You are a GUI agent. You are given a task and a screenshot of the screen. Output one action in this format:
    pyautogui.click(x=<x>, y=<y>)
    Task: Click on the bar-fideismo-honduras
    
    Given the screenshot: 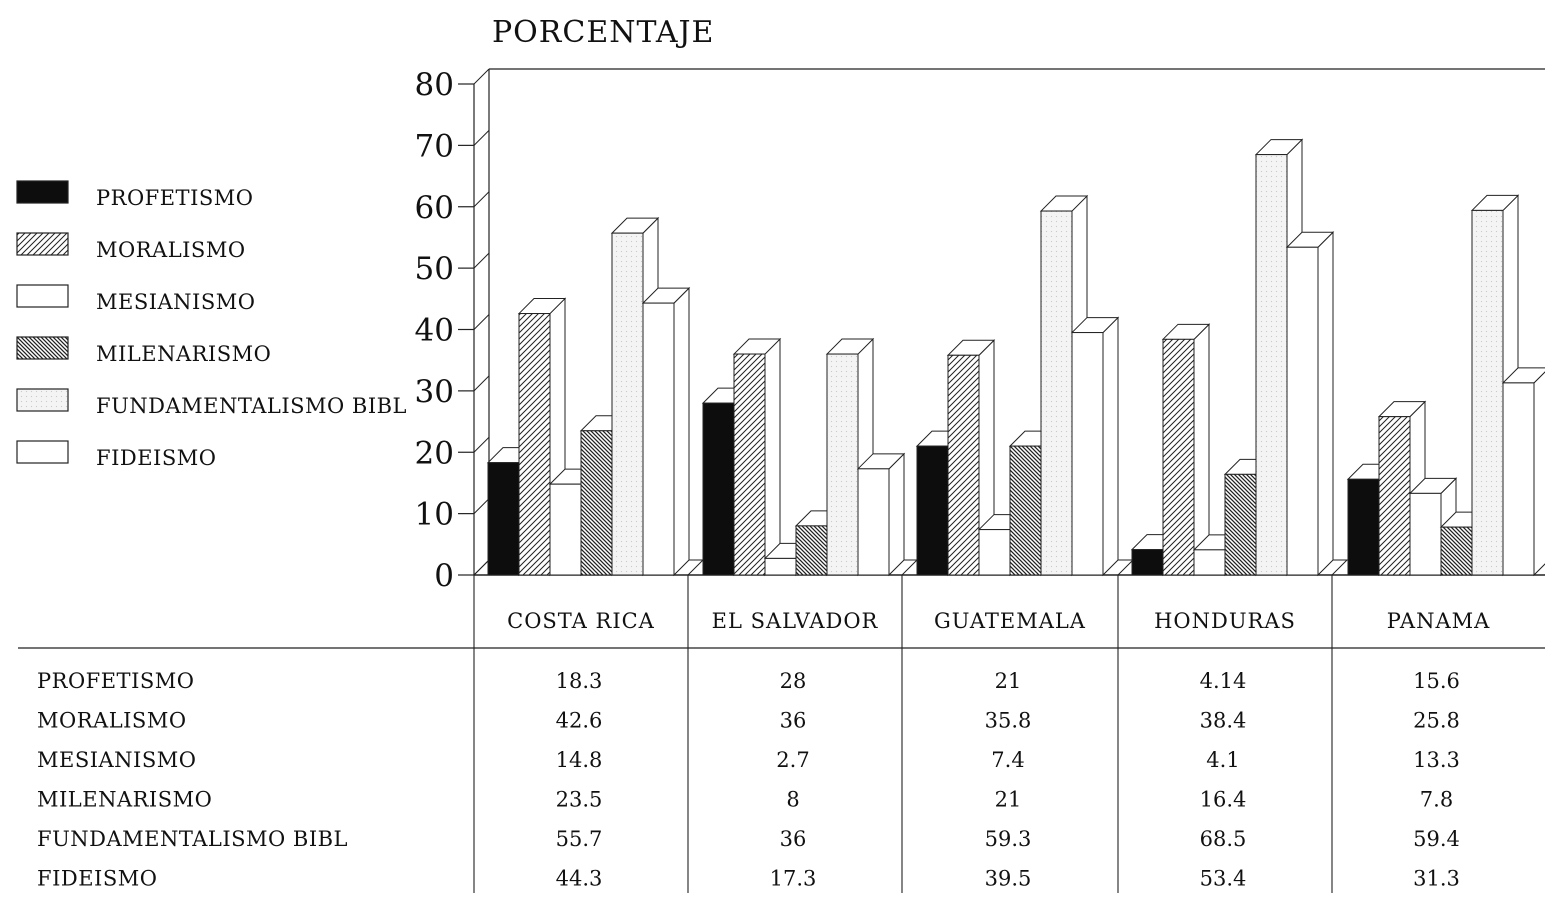 What is the action you would take?
    pyautogui.click(x=1310, y=404)
    